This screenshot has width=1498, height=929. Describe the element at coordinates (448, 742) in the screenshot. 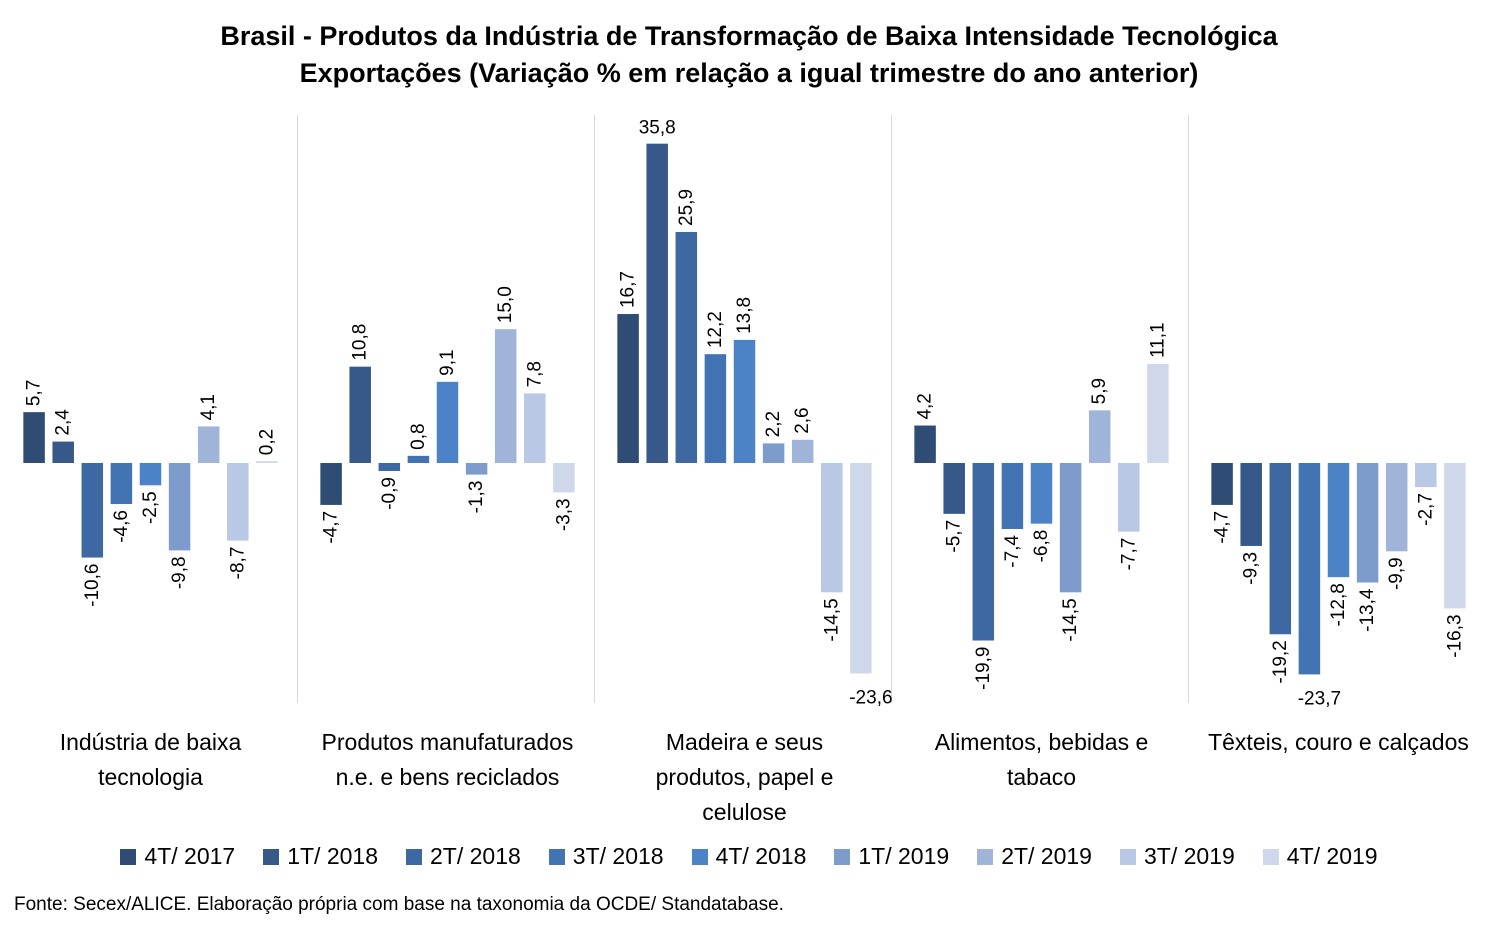

I see `category-label: Produtos manufaturados` at that location.